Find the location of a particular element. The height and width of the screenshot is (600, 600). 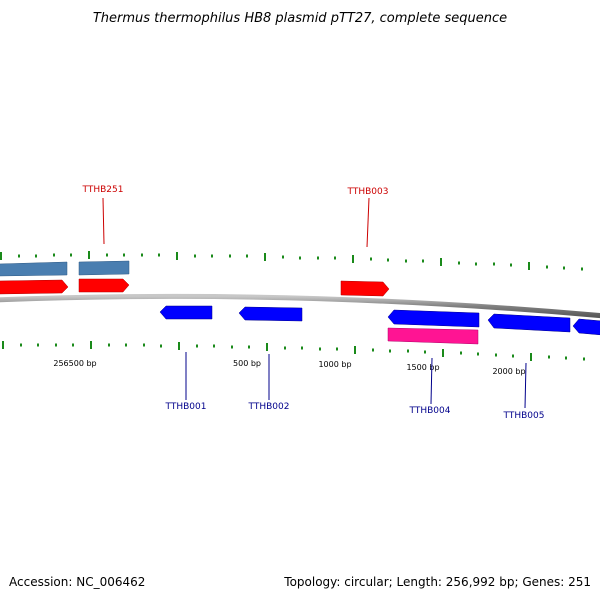

gene-arrow-tthb006 is located at coordinates (586, 327).